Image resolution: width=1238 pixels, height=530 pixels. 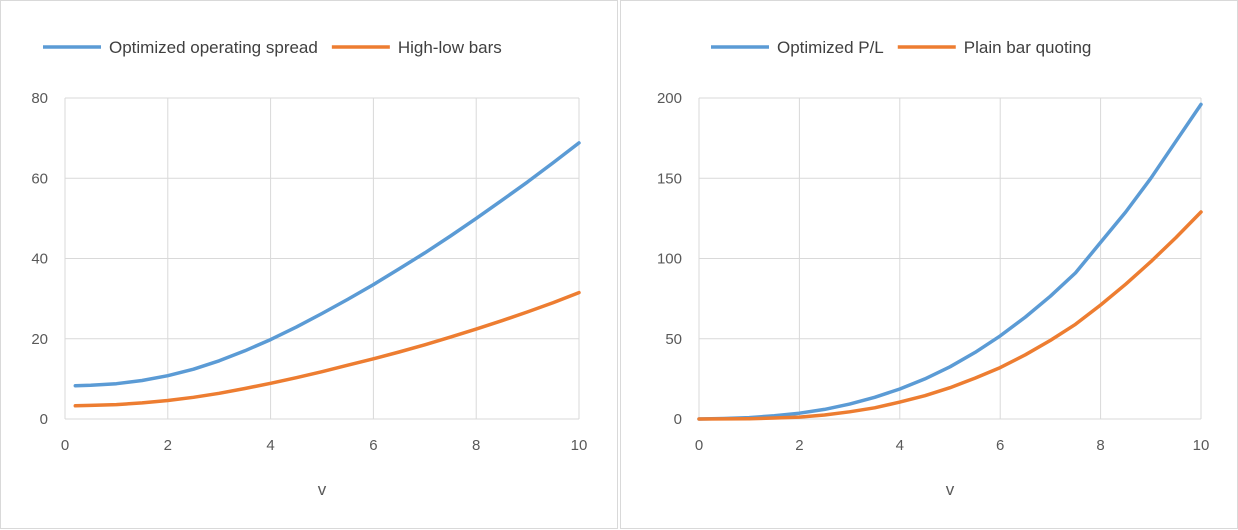 I want to click on y-tick-label: 100, so click(x=669, y=259).